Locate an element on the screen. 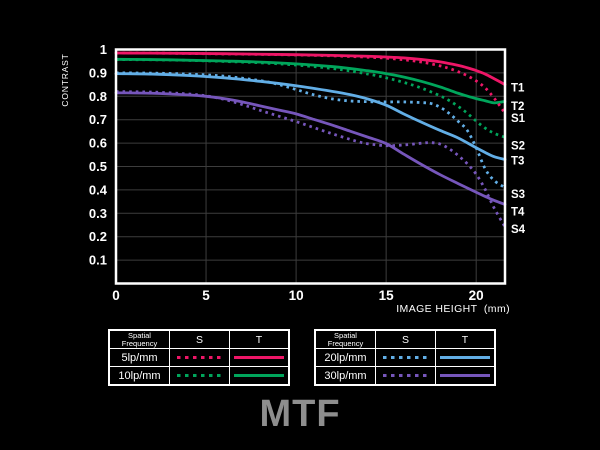 Image resolution: width=600 pixels, height=450 pixels. legend-frequency-label: 30lp/mm is located at coordinates (345, 375).